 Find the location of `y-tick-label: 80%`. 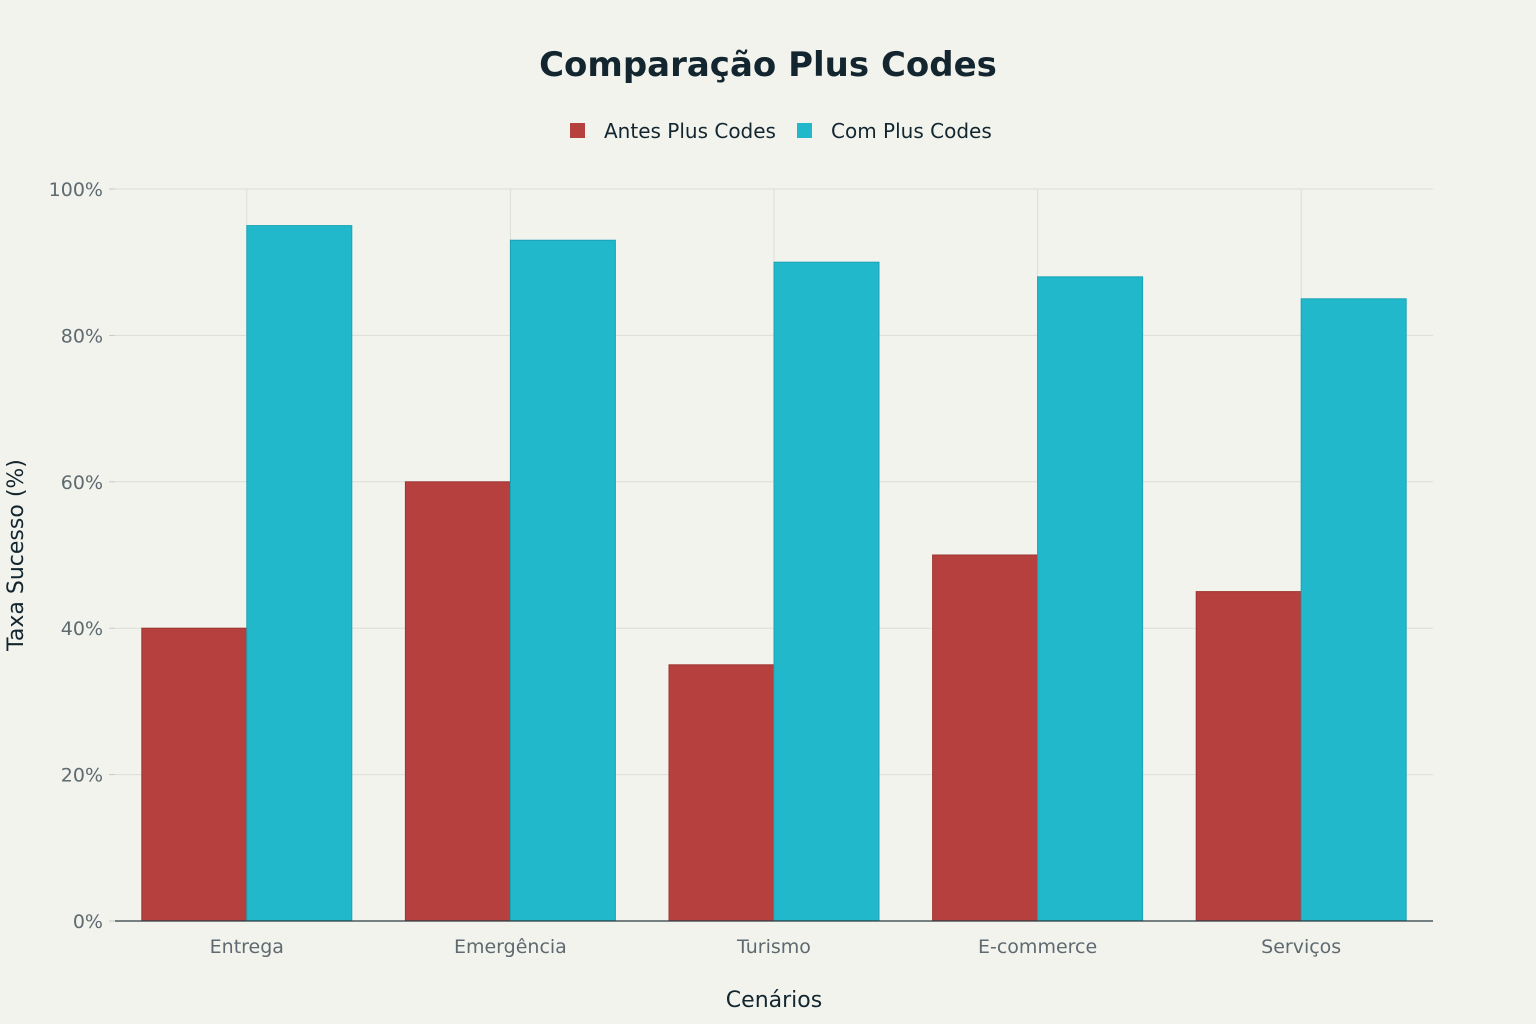

y-tick-label: 80% is located at coordinates (82, 336).